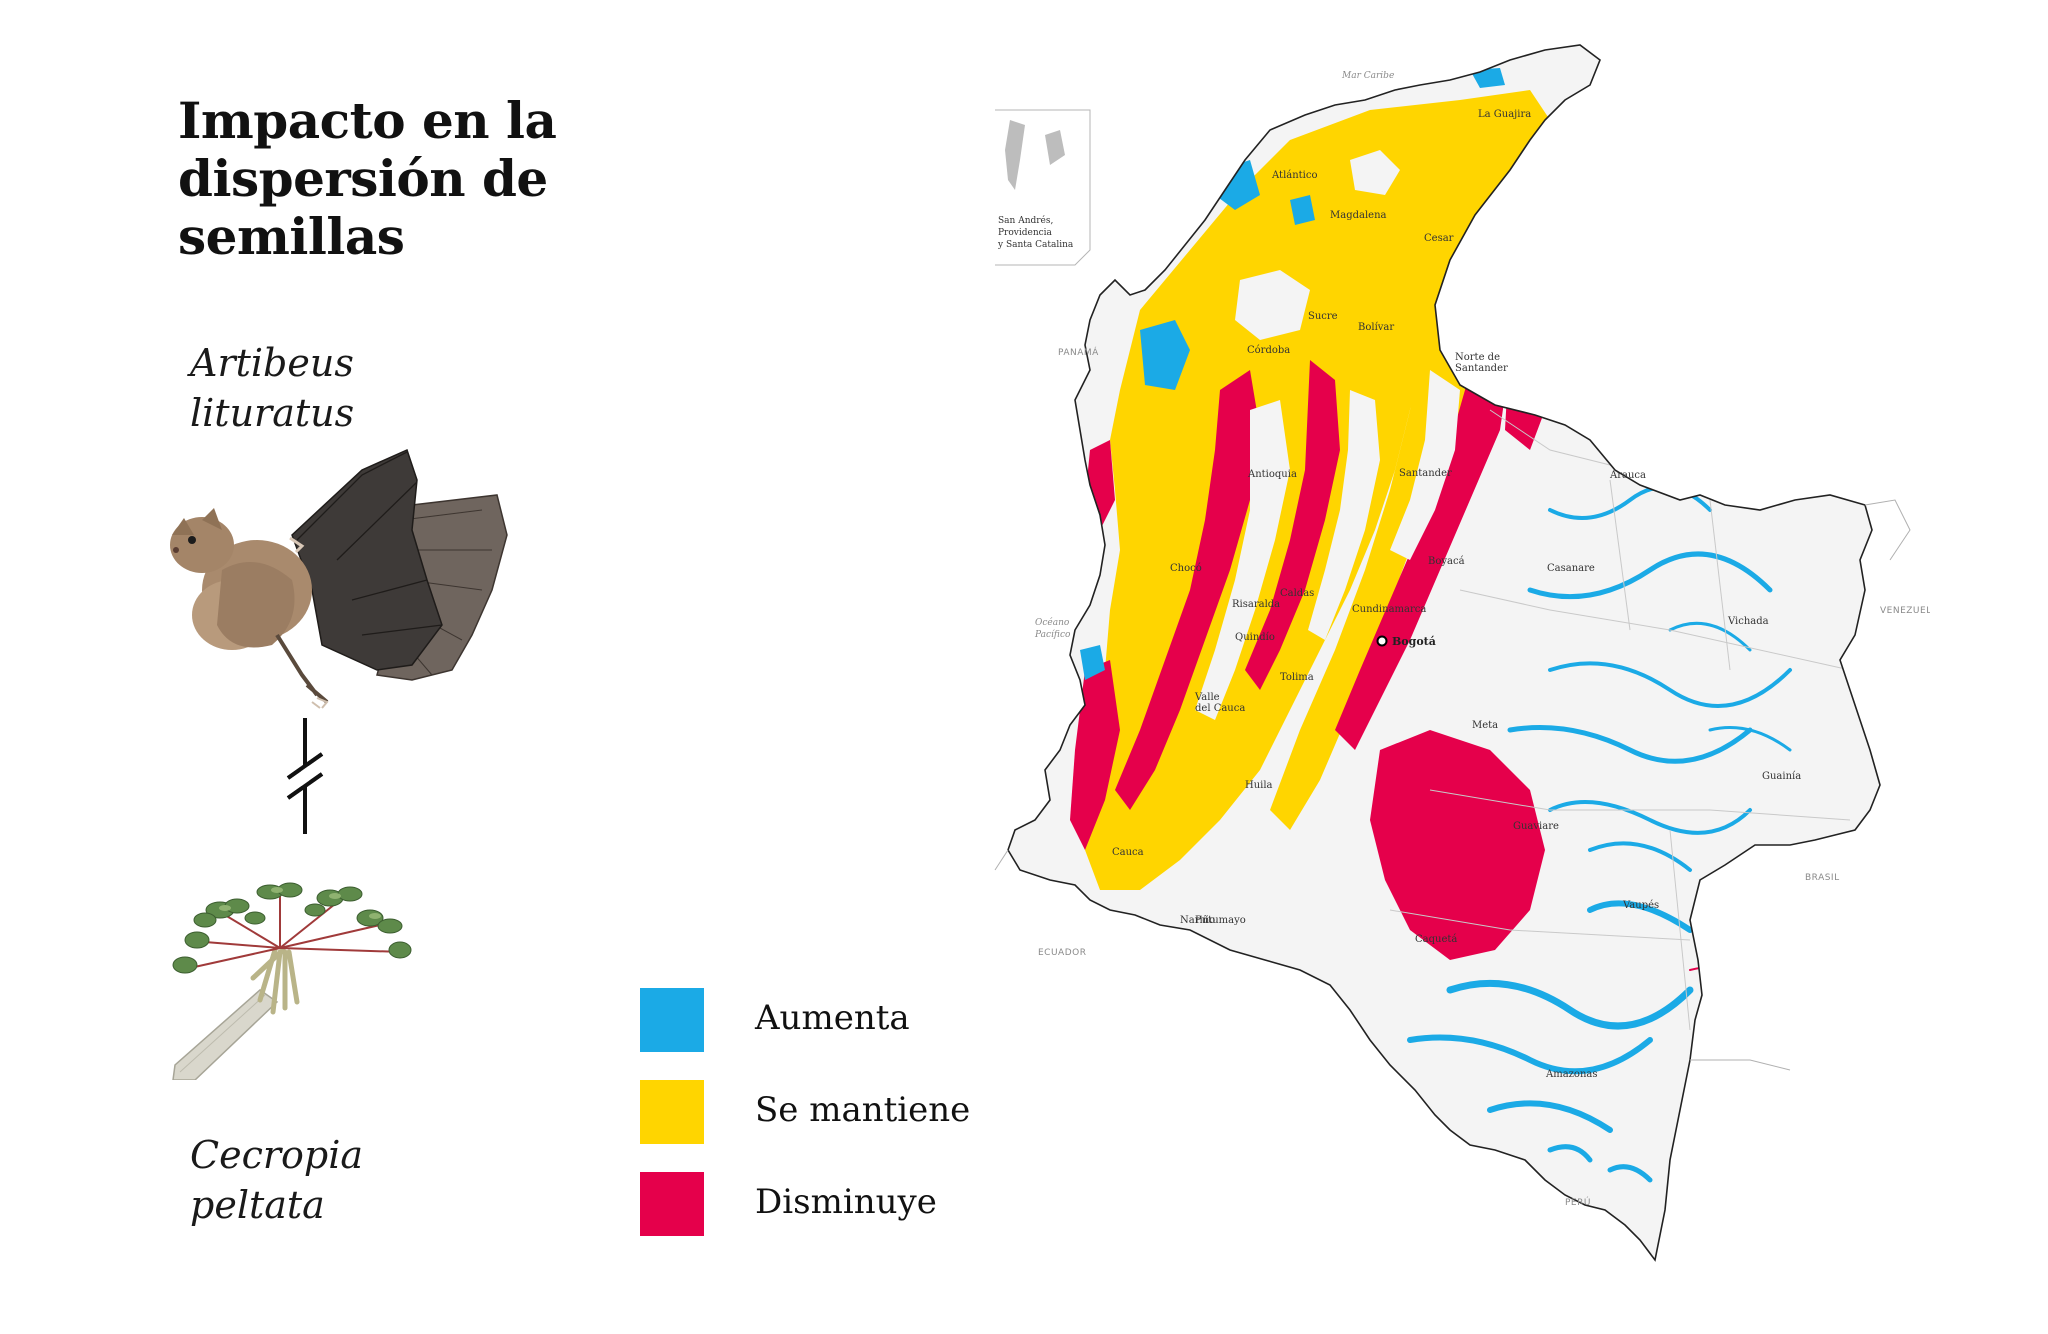  Describe the element at coordinates (1905, 611) in the screenshot. I see `label-venezuela: VENEZUELA` at that location.